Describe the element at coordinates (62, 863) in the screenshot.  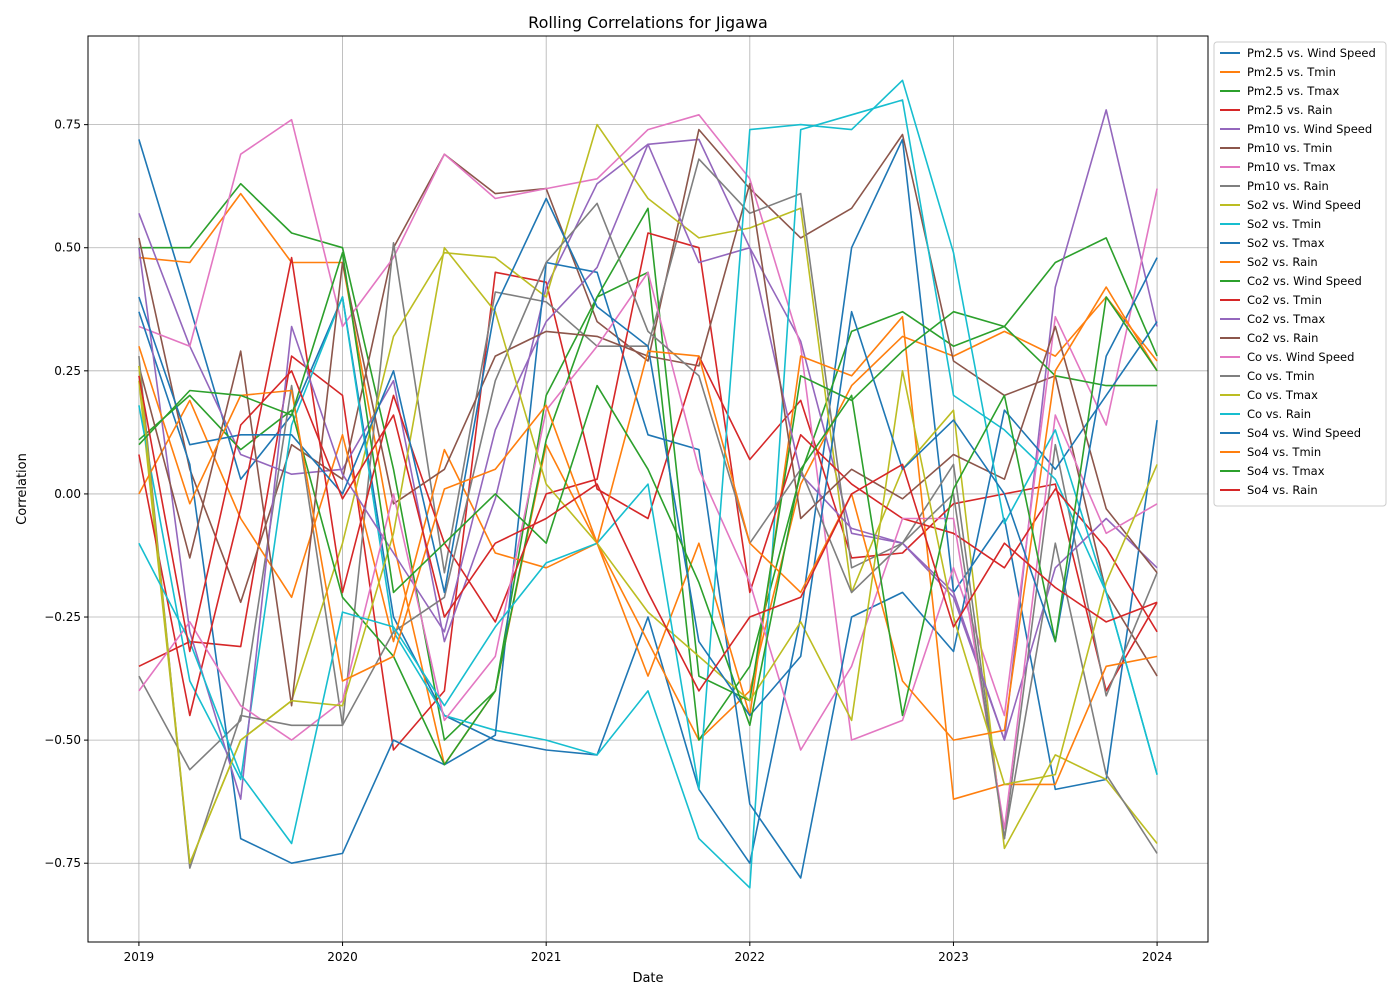
I see `y-tick-label: −0.75` at that location.